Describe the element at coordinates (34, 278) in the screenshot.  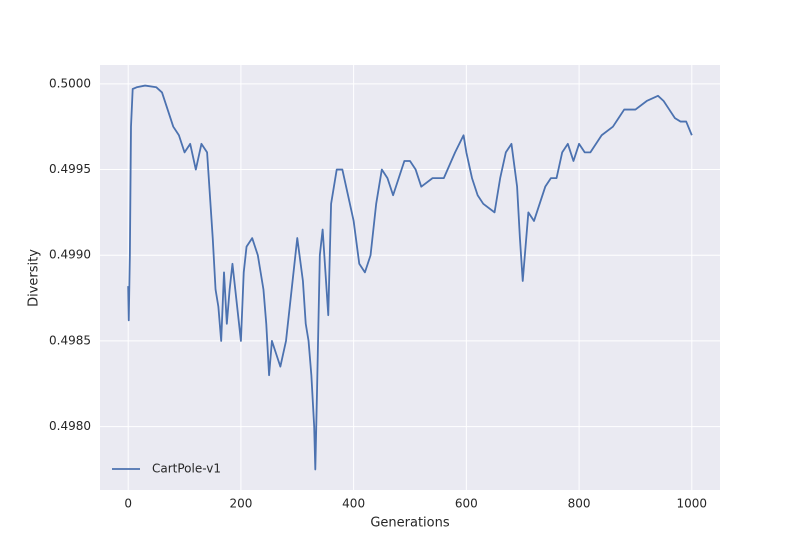
I see `y-axis-label: Diversity` at that location.